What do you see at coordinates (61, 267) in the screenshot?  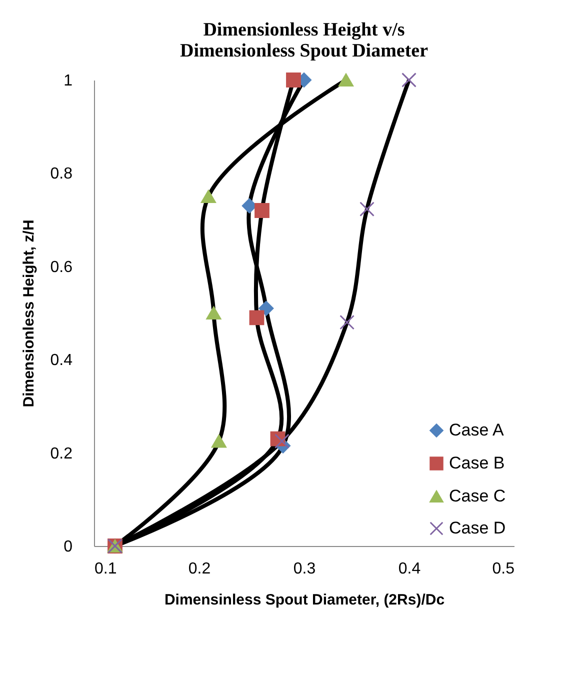 I see `y-tick-label: 0.6` at bounding box center [61, 267].